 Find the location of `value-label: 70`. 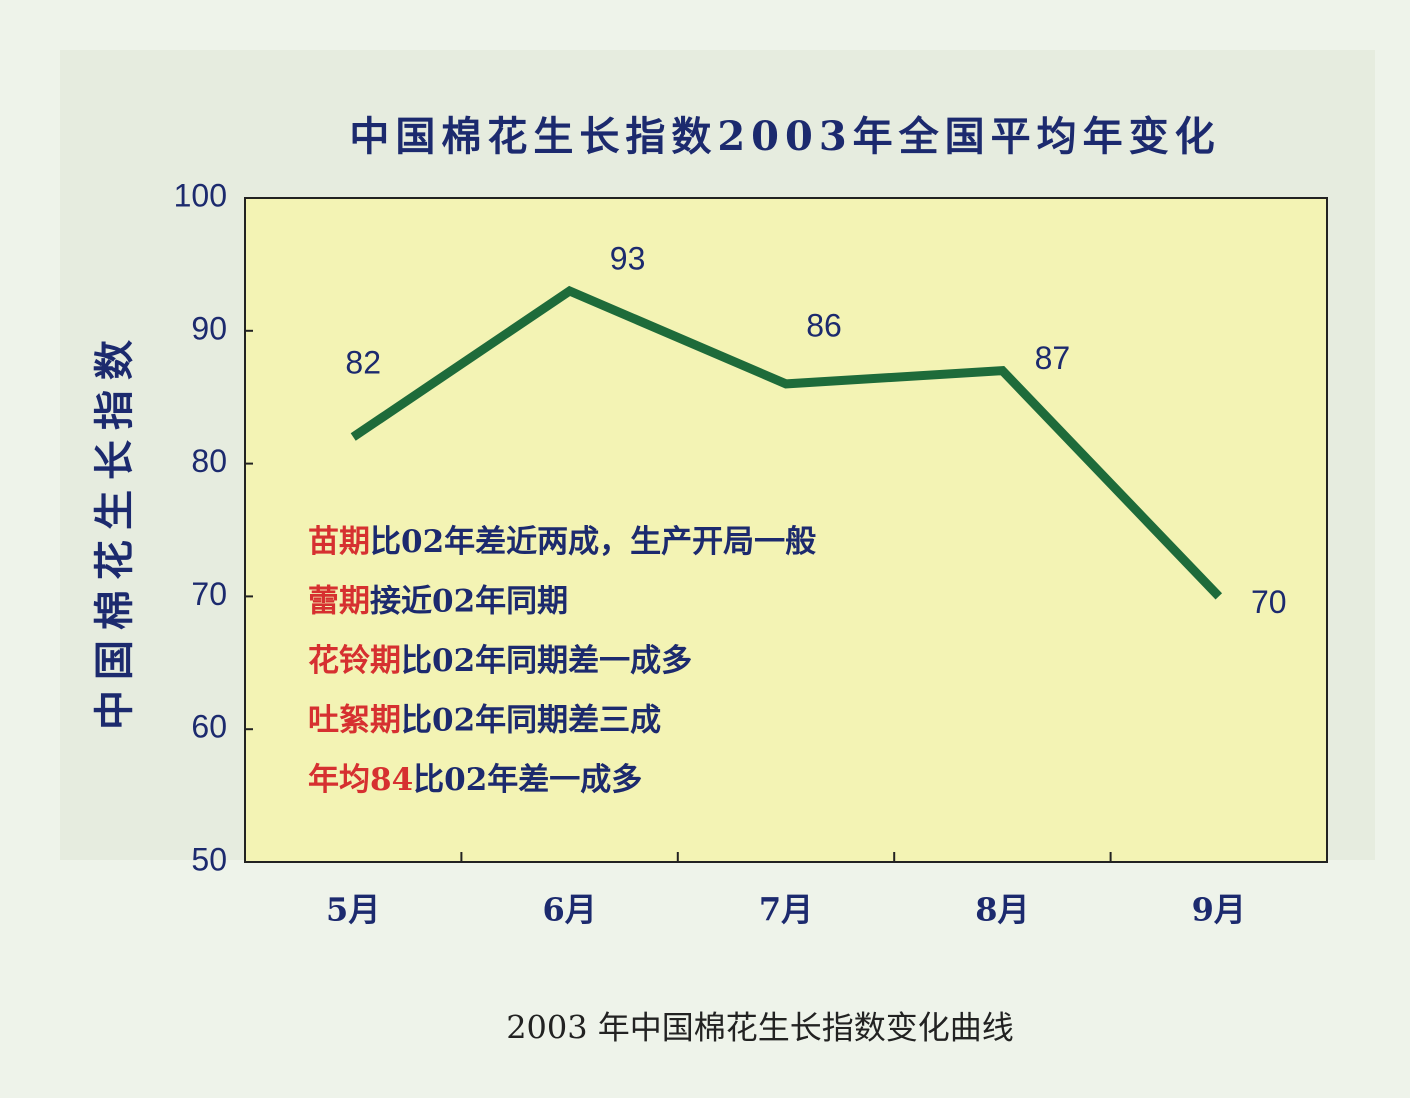

value-label: 70 is located at coordinates (1269, 602).